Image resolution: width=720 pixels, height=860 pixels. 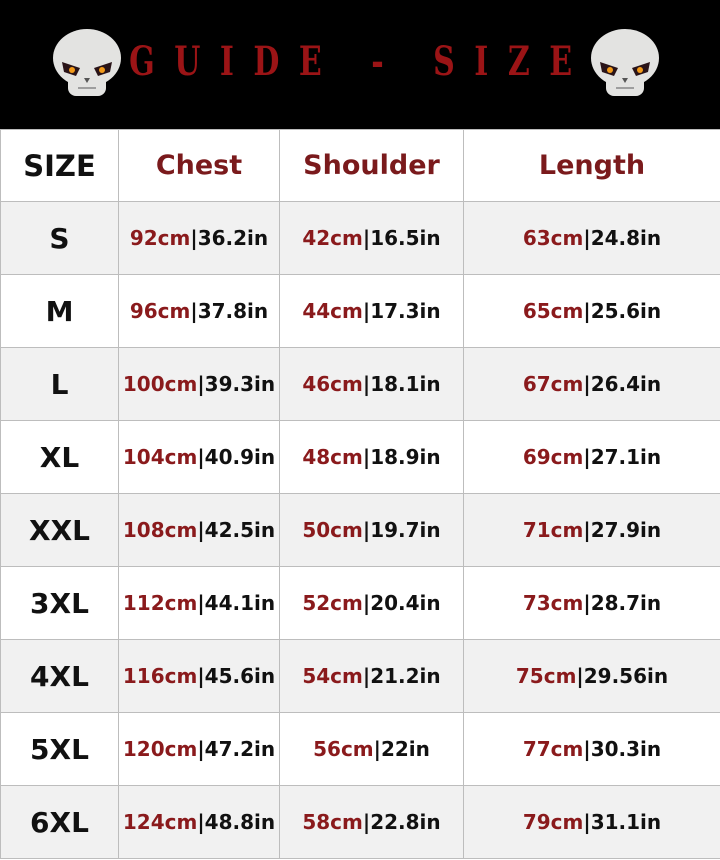 I want to click on length-cell: 67cm|26.4in, so click(x=591, y=384).